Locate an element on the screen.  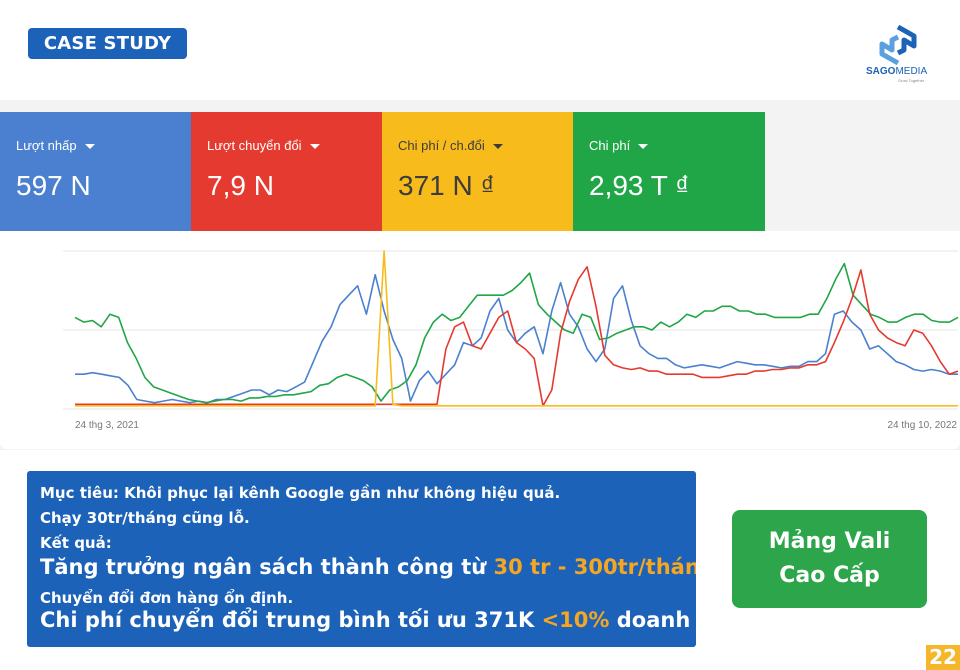
metric-label: Lượt nhấp is located at coordinates (55, 145).